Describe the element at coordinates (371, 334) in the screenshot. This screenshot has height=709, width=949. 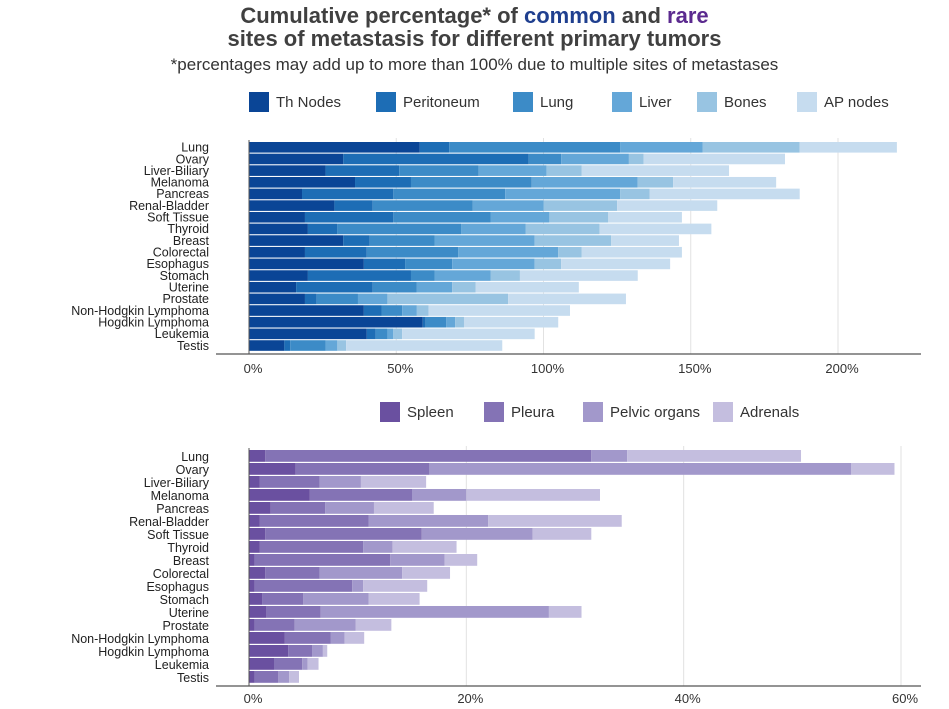
I see `chart1-bar-leukemia-peritoneum` at that location.